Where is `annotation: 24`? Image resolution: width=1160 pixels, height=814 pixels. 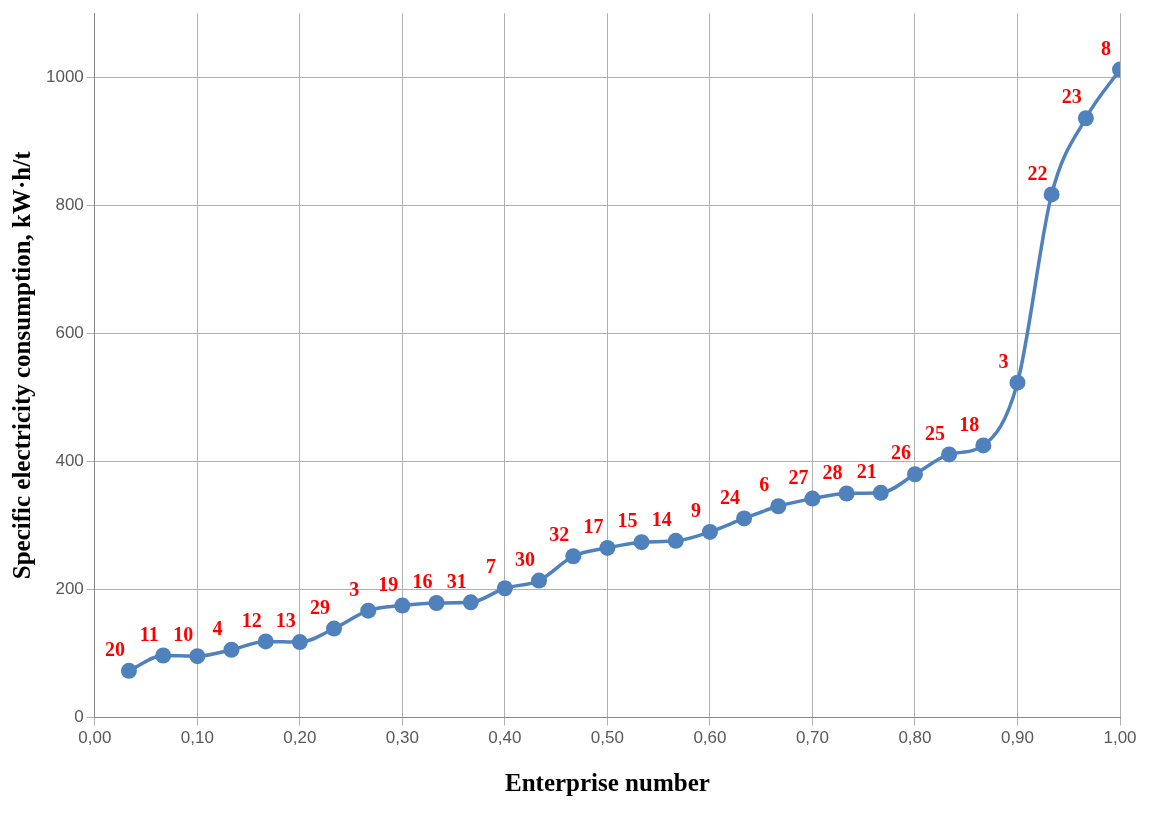
annotation: 24 is located at coordinates (730, 496).